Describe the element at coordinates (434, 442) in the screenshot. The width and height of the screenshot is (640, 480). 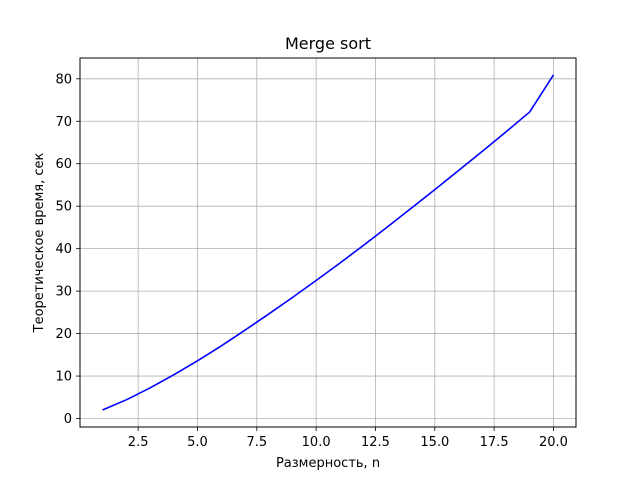
I see `x-tick-label: 15.0` at that location.